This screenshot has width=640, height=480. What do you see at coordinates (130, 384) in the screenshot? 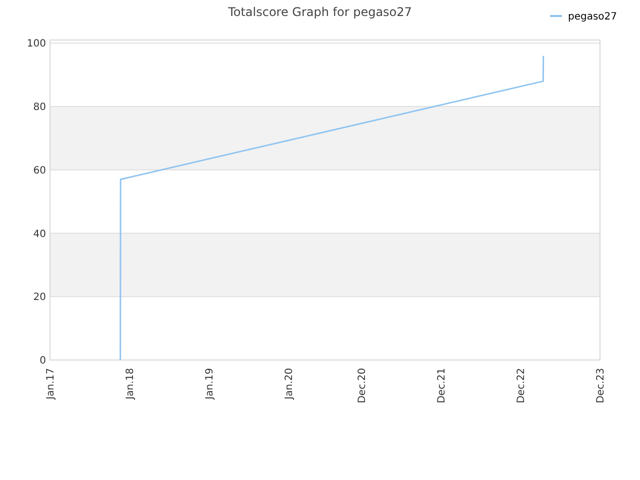
I see `x-tick-label: Jan.18` at bounding box center [130, 384].